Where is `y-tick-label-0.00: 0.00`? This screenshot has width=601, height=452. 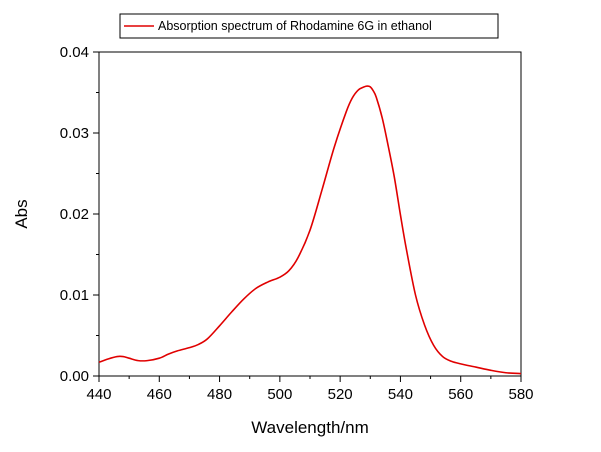
y-tick-label-0.00: 0.00 is located at coordinates (74, 376).